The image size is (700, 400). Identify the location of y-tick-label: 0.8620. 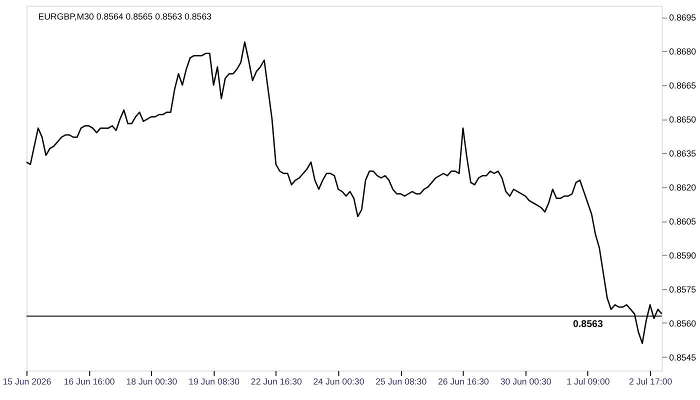
(682, 187).